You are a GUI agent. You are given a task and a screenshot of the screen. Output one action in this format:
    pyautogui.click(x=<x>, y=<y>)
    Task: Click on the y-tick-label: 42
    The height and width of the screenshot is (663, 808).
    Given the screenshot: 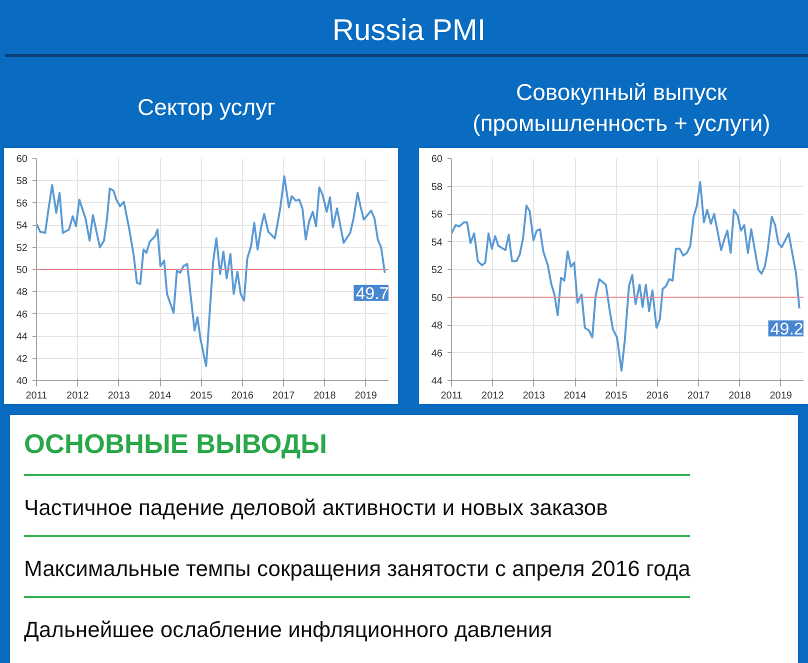 What is the action you would take?
    pyautogui.click(x=22, y=359)
    